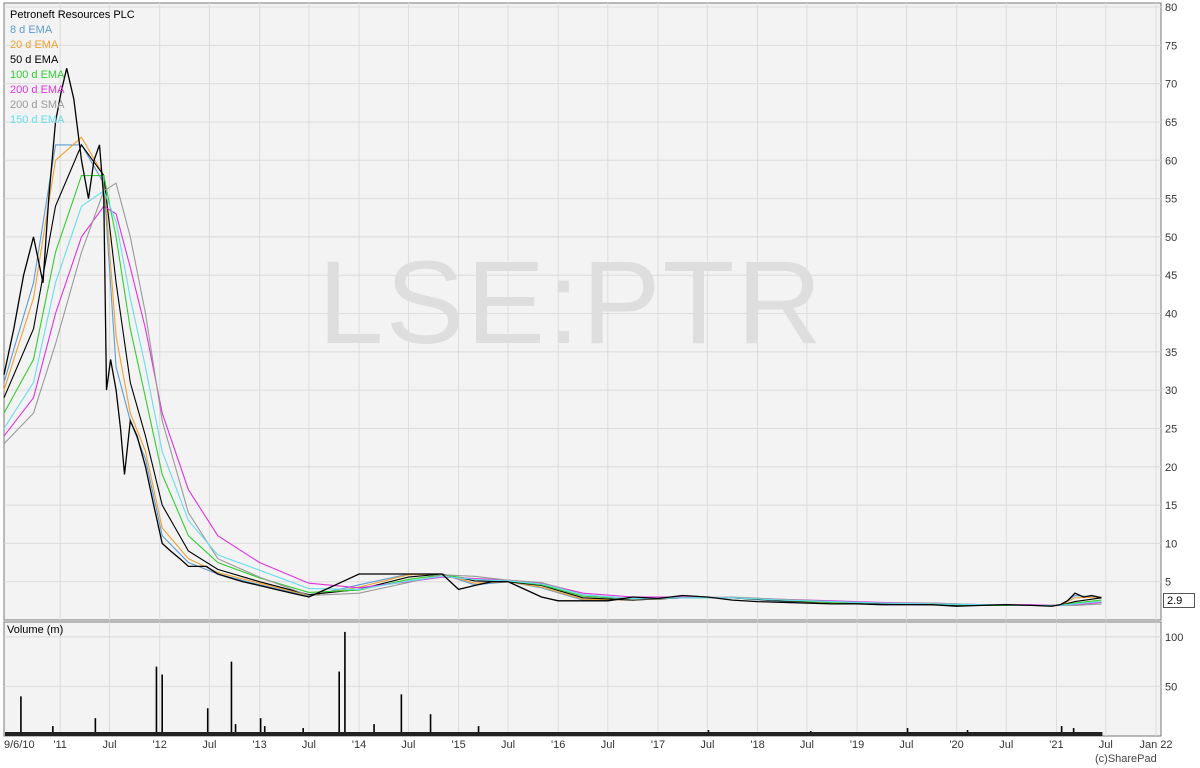  I want to click on x-tick-label: '17, so click(658, 745).